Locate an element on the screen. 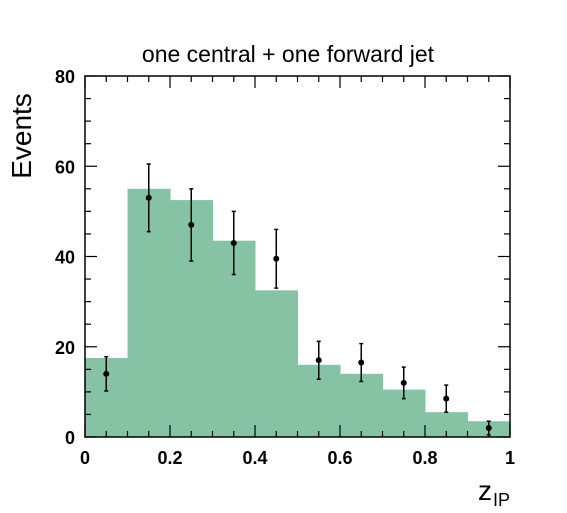 The height and width of the screenshot is (513, 567). x-tick-label: 0 is located at coordinates (85, 458).